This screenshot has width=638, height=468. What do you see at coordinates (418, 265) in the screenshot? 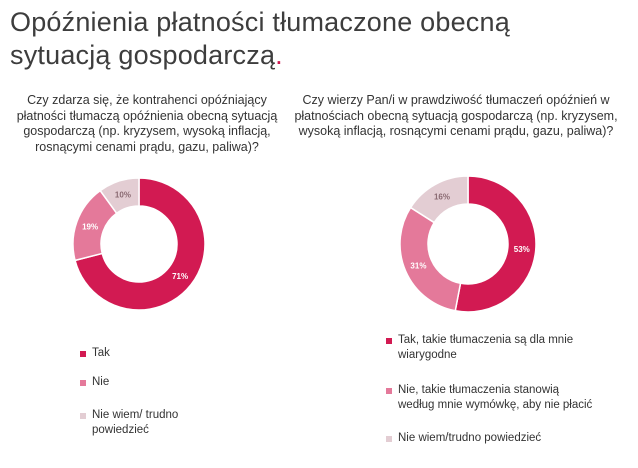
I see `chart-1-data-label-1: 31%` at bounding box center [418, 265].